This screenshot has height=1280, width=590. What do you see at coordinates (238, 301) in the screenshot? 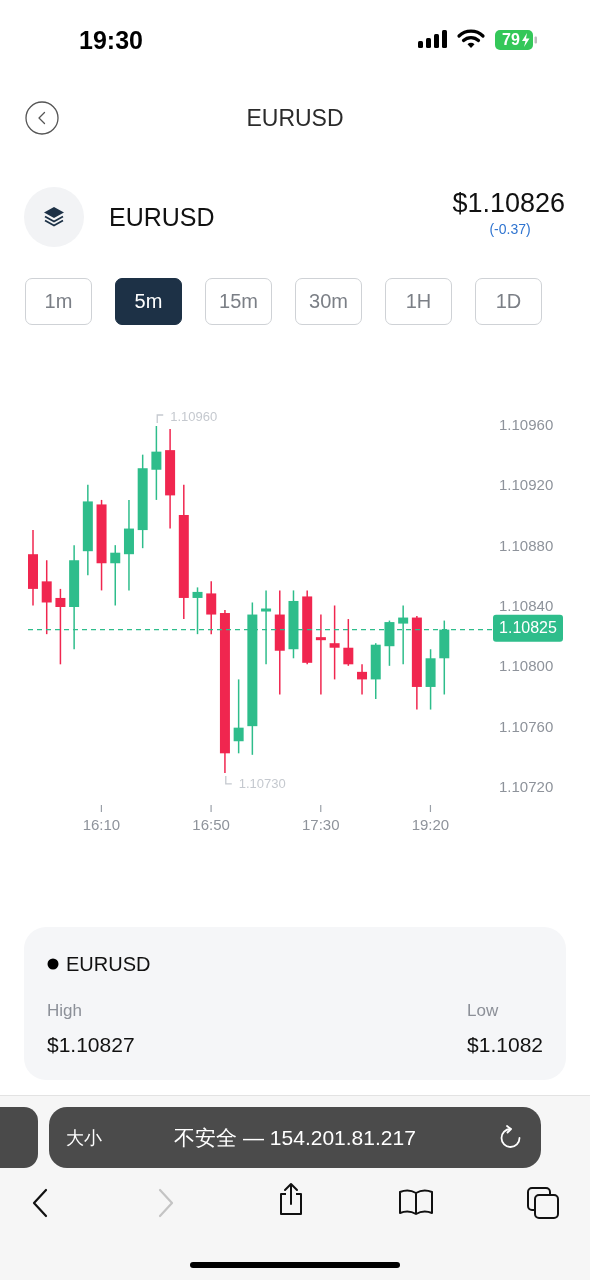
I see `text: 15m` at bounding box center [238, 301].